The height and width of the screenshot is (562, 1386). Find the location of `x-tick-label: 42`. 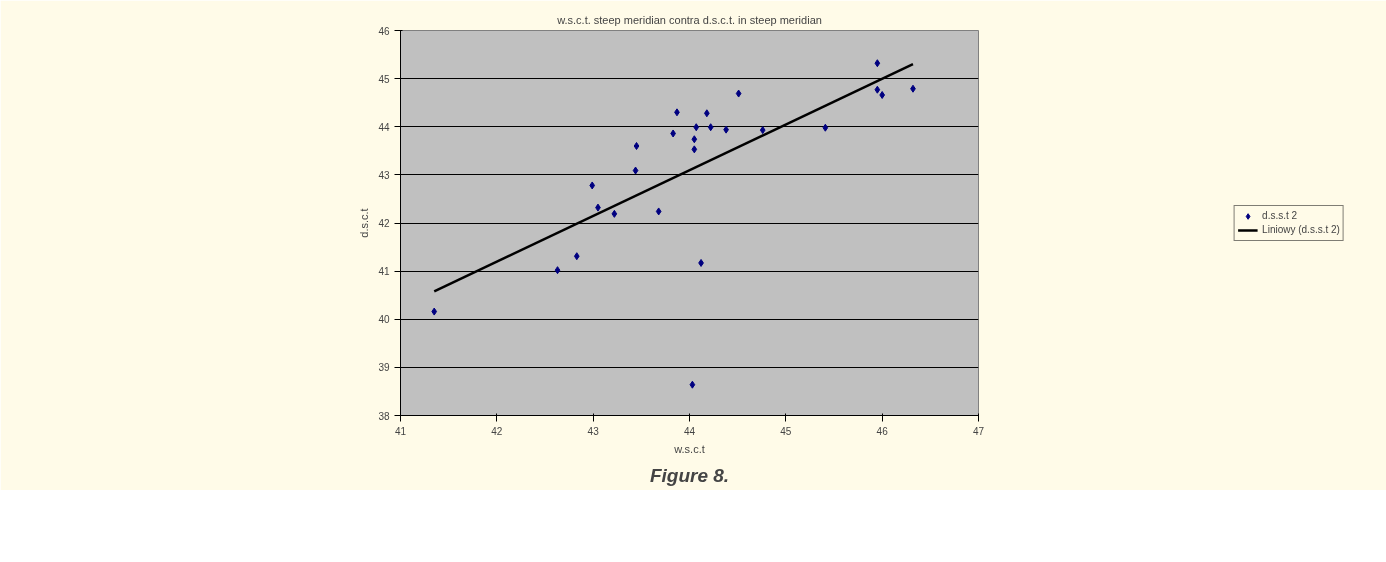

x-tick-label: 42 is located at coordinates (497, 431).